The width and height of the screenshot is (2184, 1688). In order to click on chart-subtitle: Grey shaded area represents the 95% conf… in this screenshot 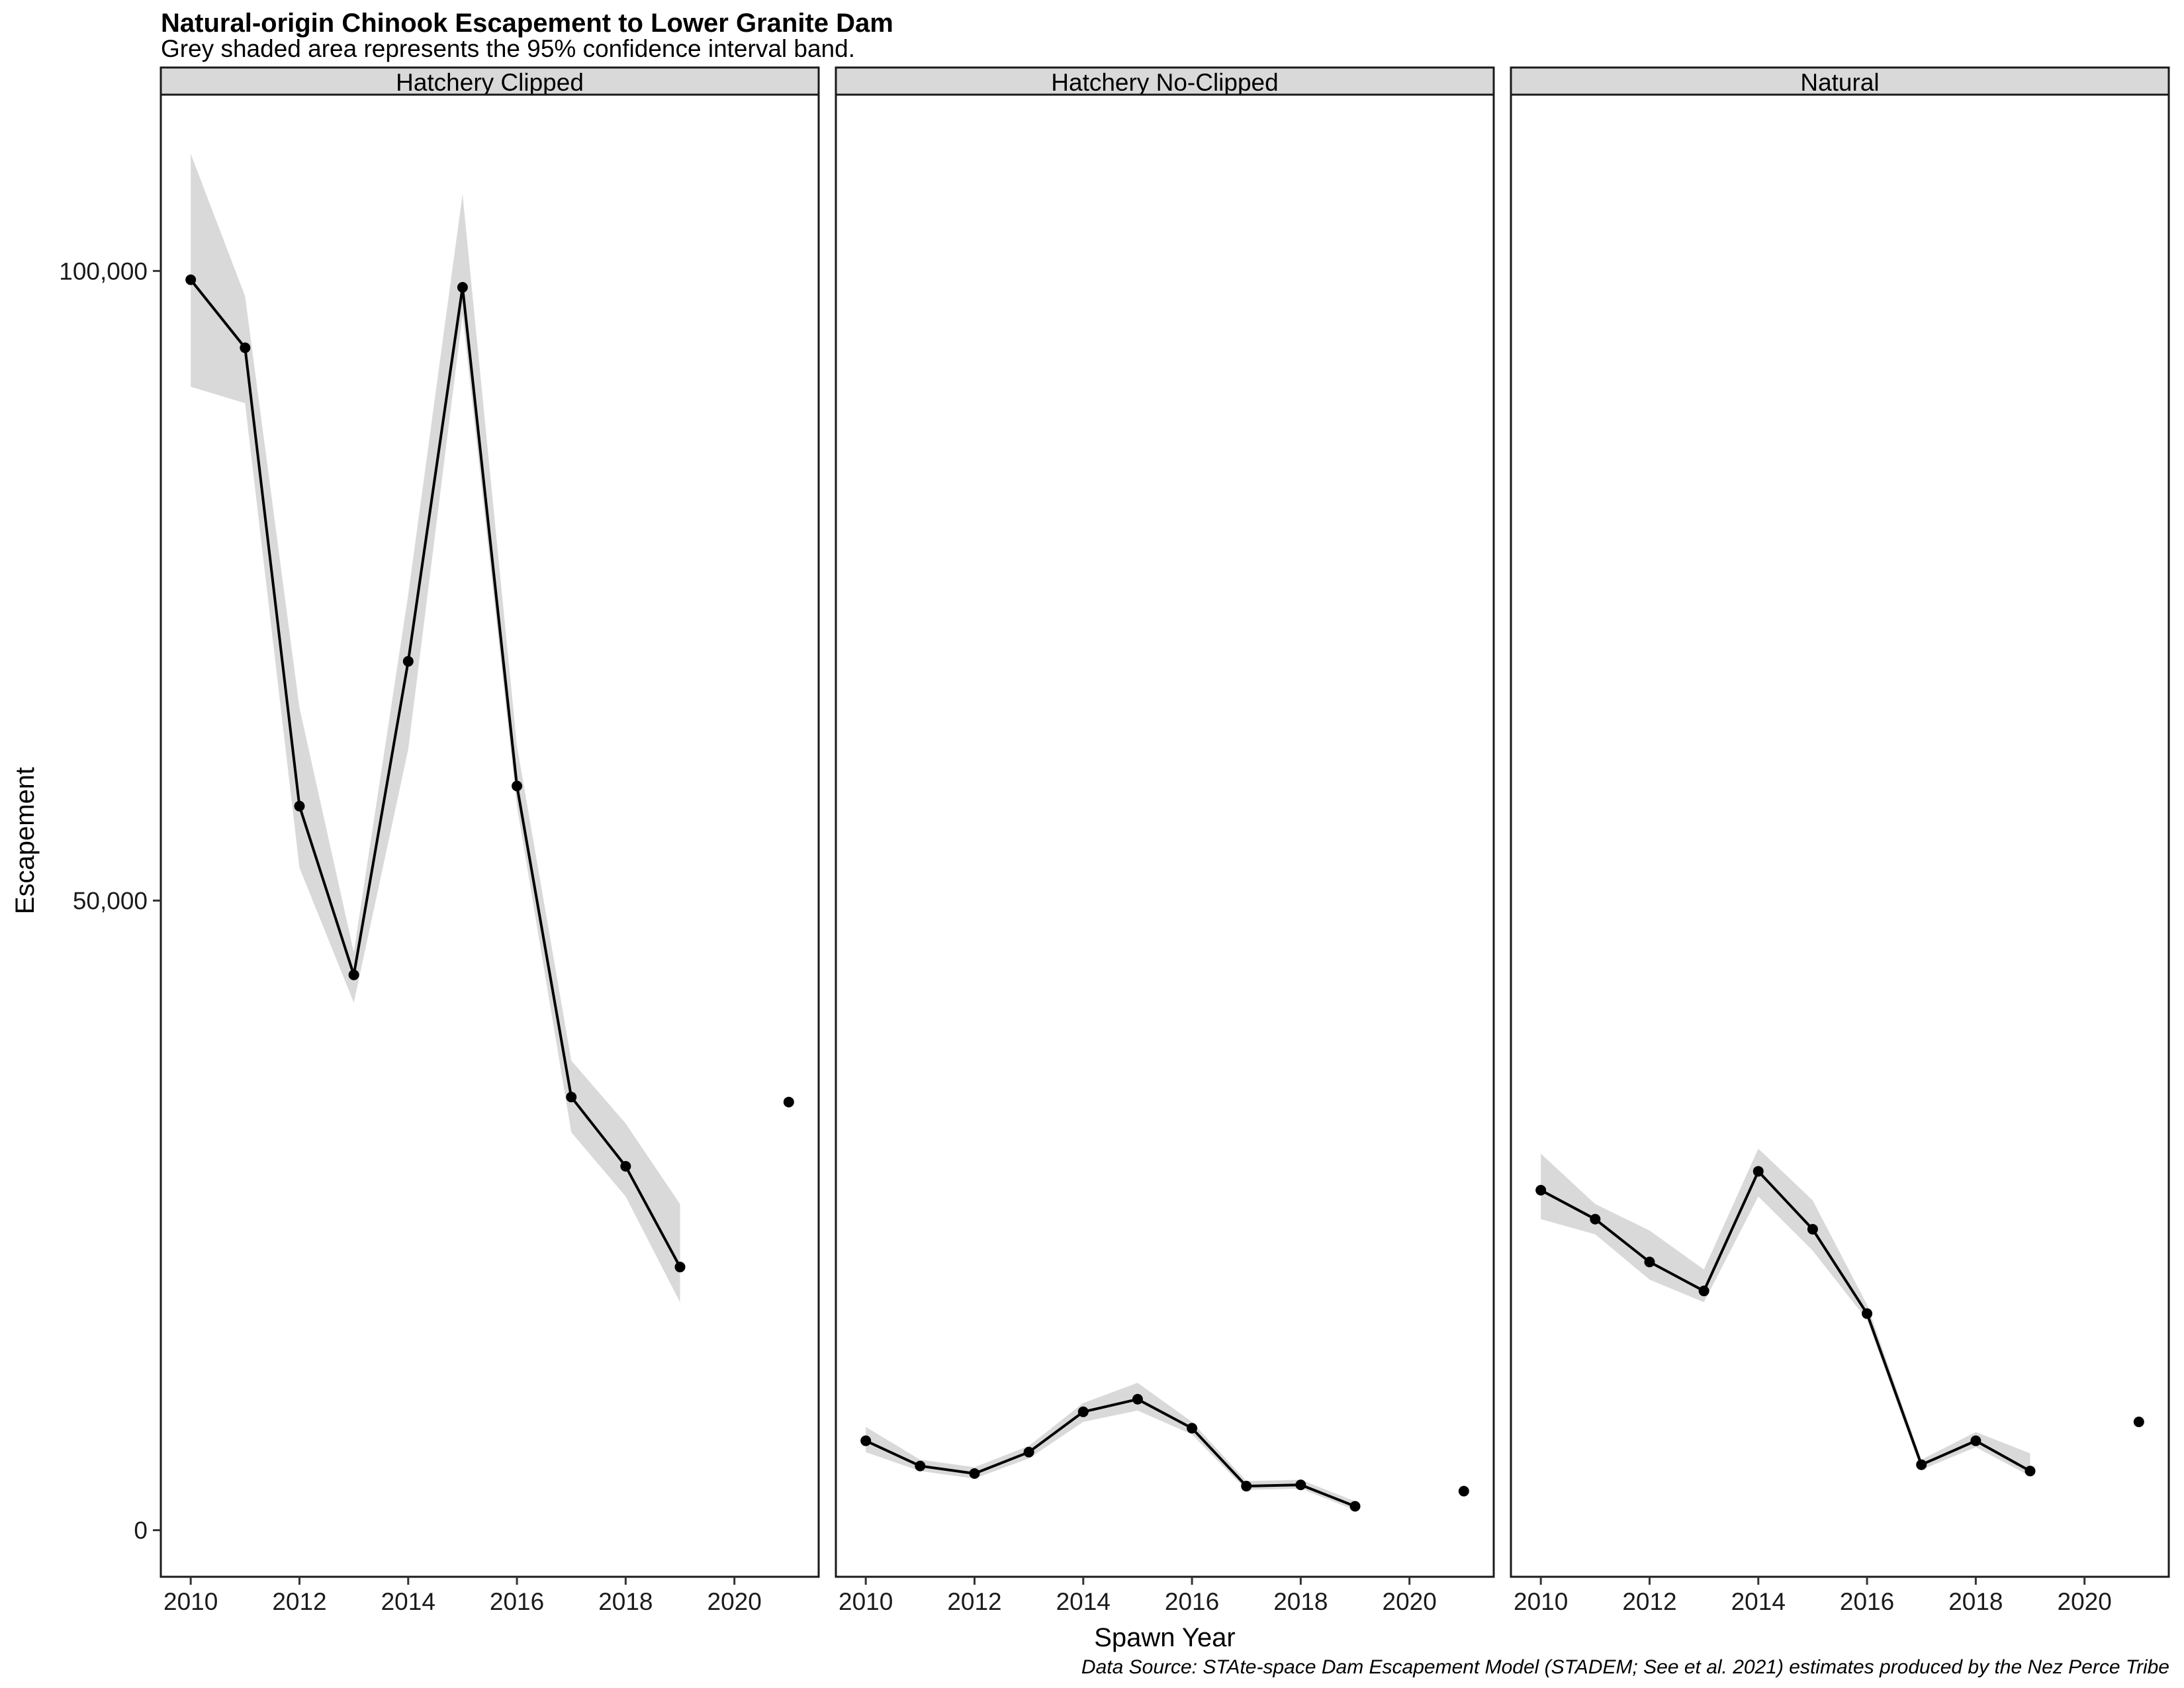, I will do `click(508, 48)`.